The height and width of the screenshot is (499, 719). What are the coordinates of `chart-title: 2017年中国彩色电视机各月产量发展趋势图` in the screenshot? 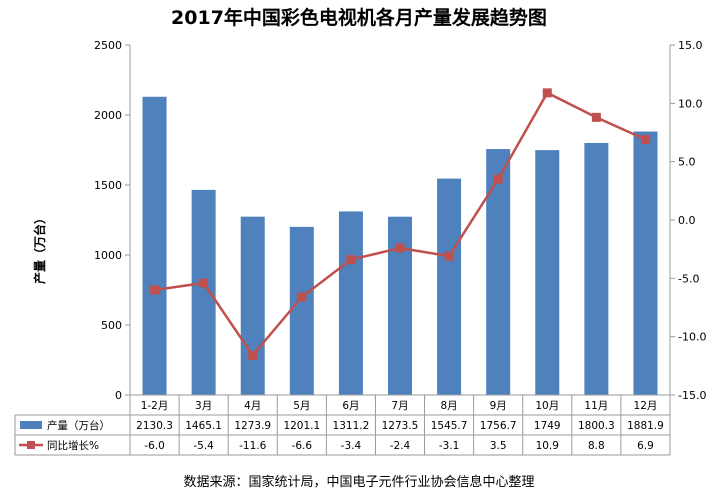 It's located at (359, 17).